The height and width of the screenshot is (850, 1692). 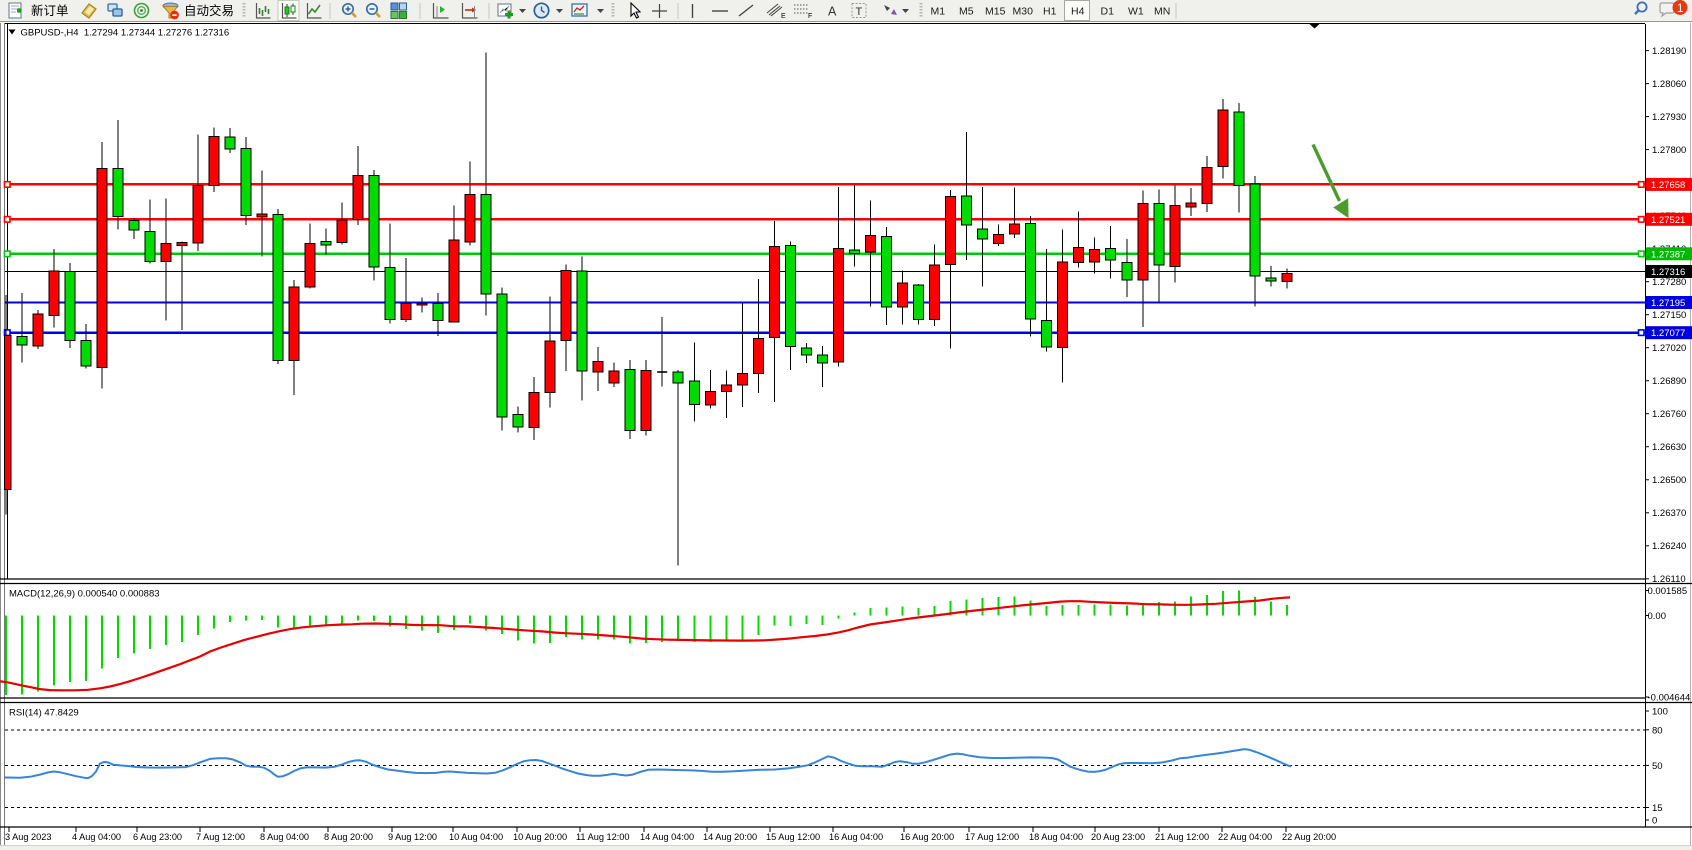 I want to click on svg-text: 20 Aug 23:00, so click(x=1118, y=837).